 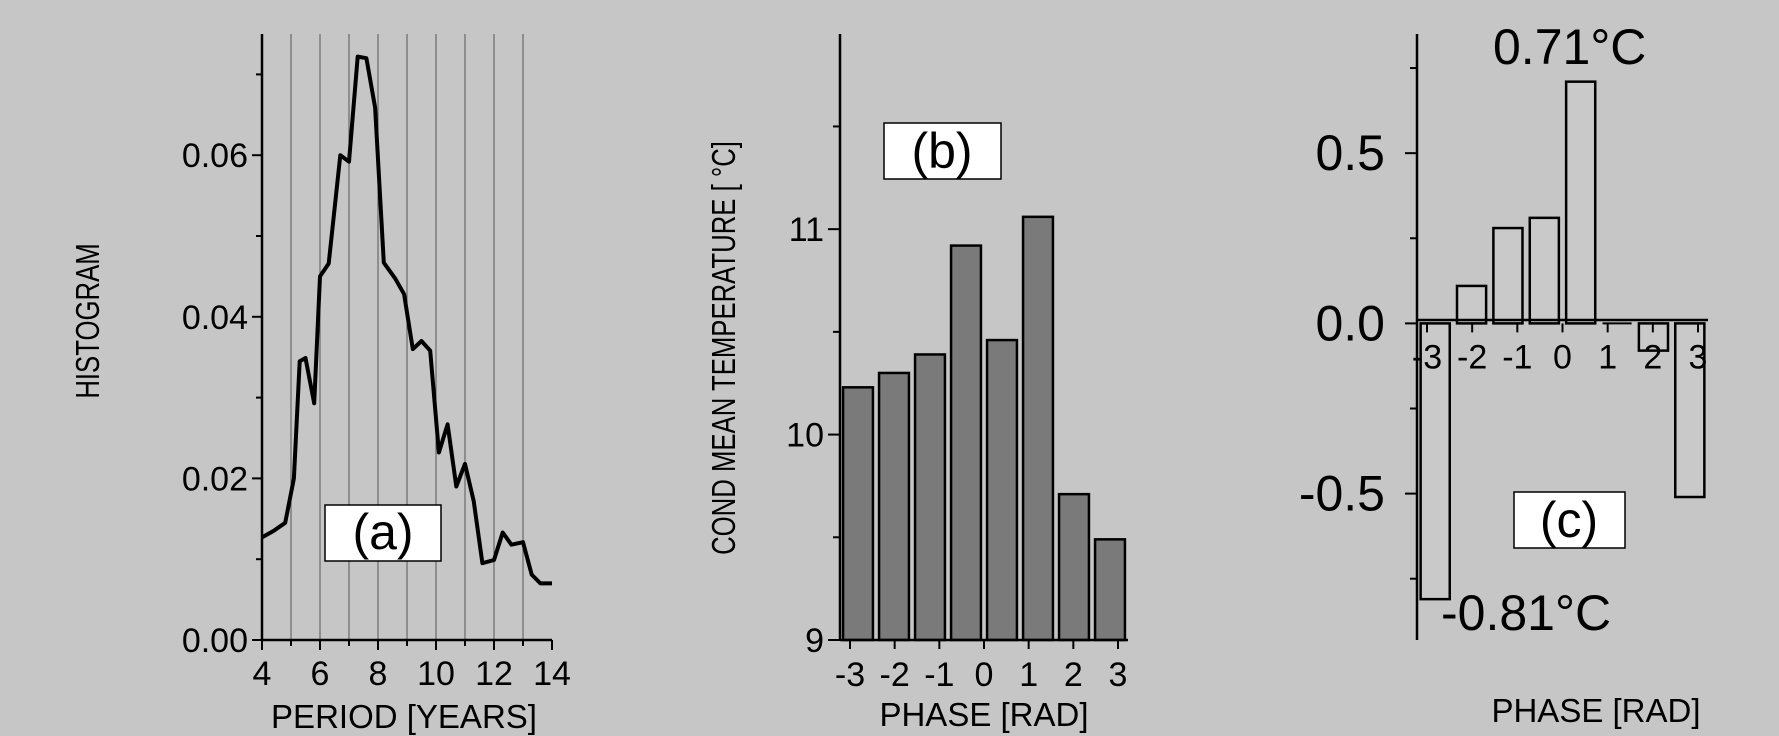 I want to click on panel-a-x-tick-label: 4, so click(x=262, y=674).